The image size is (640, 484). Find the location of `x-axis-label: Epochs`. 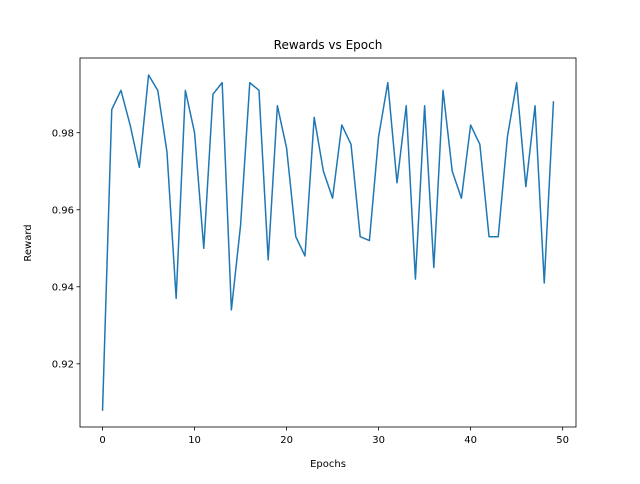

x-axis-label: Epochs is located at coordinates (328, 464).